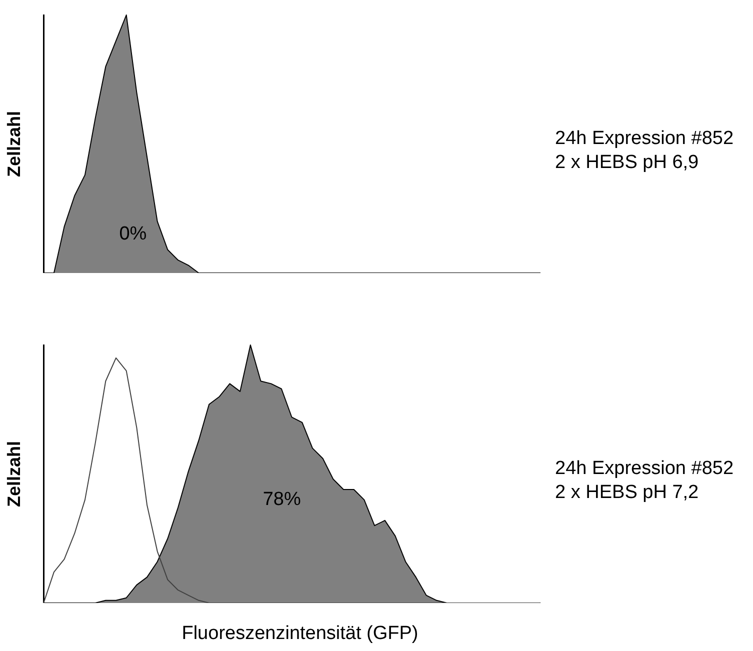 Image resolution: width=753 pixels, height=651 pixels. What do you see at coordinates (627, 493) in the screenshot?
I see `text: 2 x HEBS pH 7,2` at bounding box center [627, 493].